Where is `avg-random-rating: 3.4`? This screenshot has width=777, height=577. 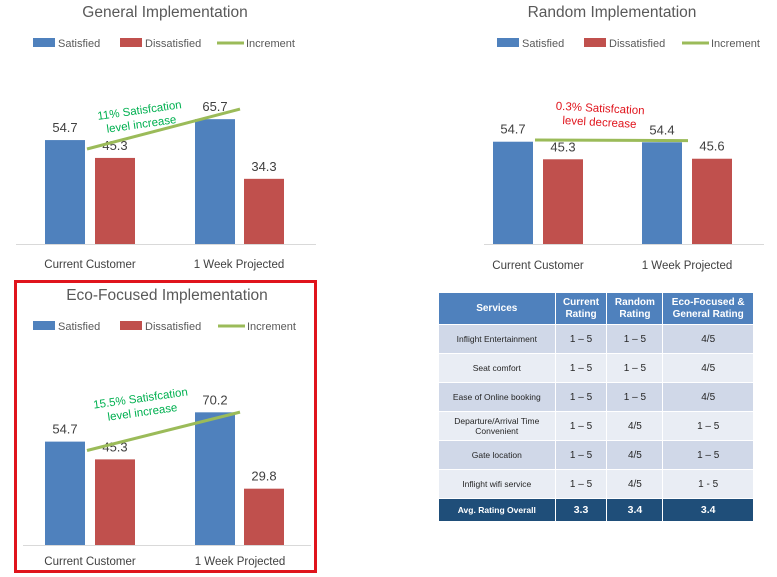 avg-random-rating: 3.4 is located at coordinates (635, 510).